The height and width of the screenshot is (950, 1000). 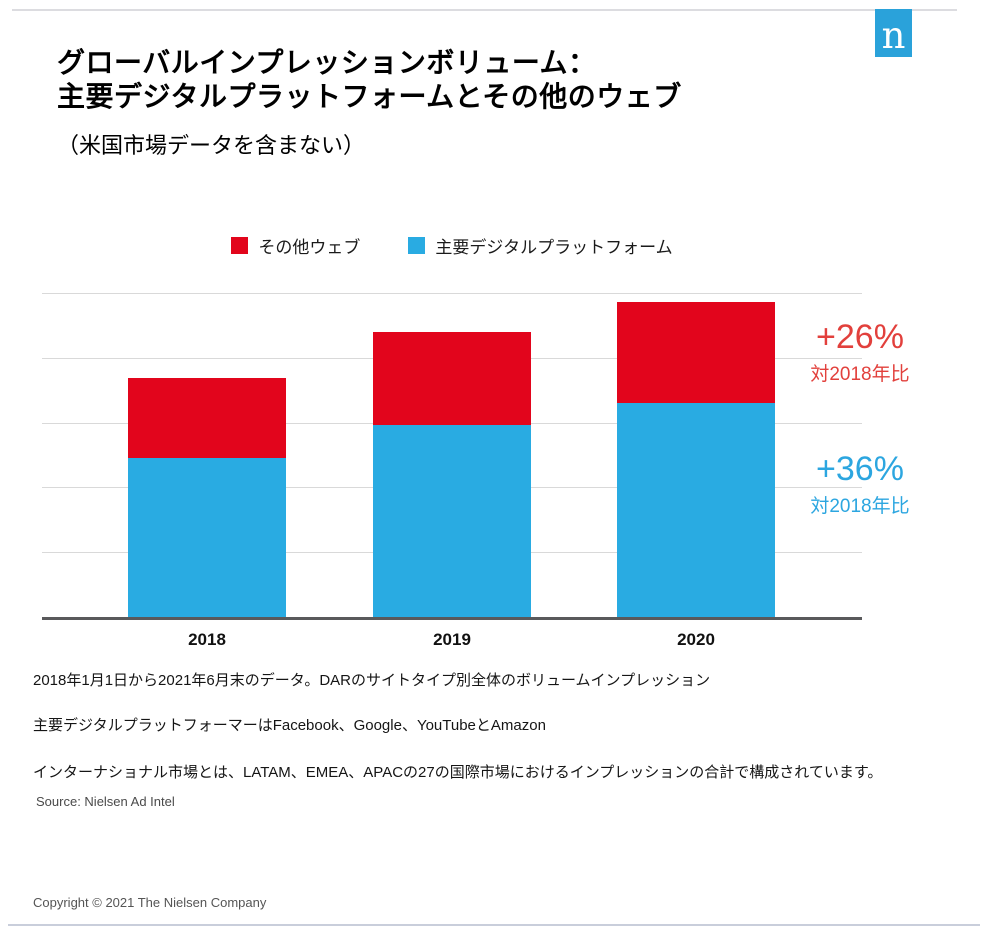 I want to click on copyright-line: Copyright © 2021 The Nielsen Company, so click(x=150, y=902).